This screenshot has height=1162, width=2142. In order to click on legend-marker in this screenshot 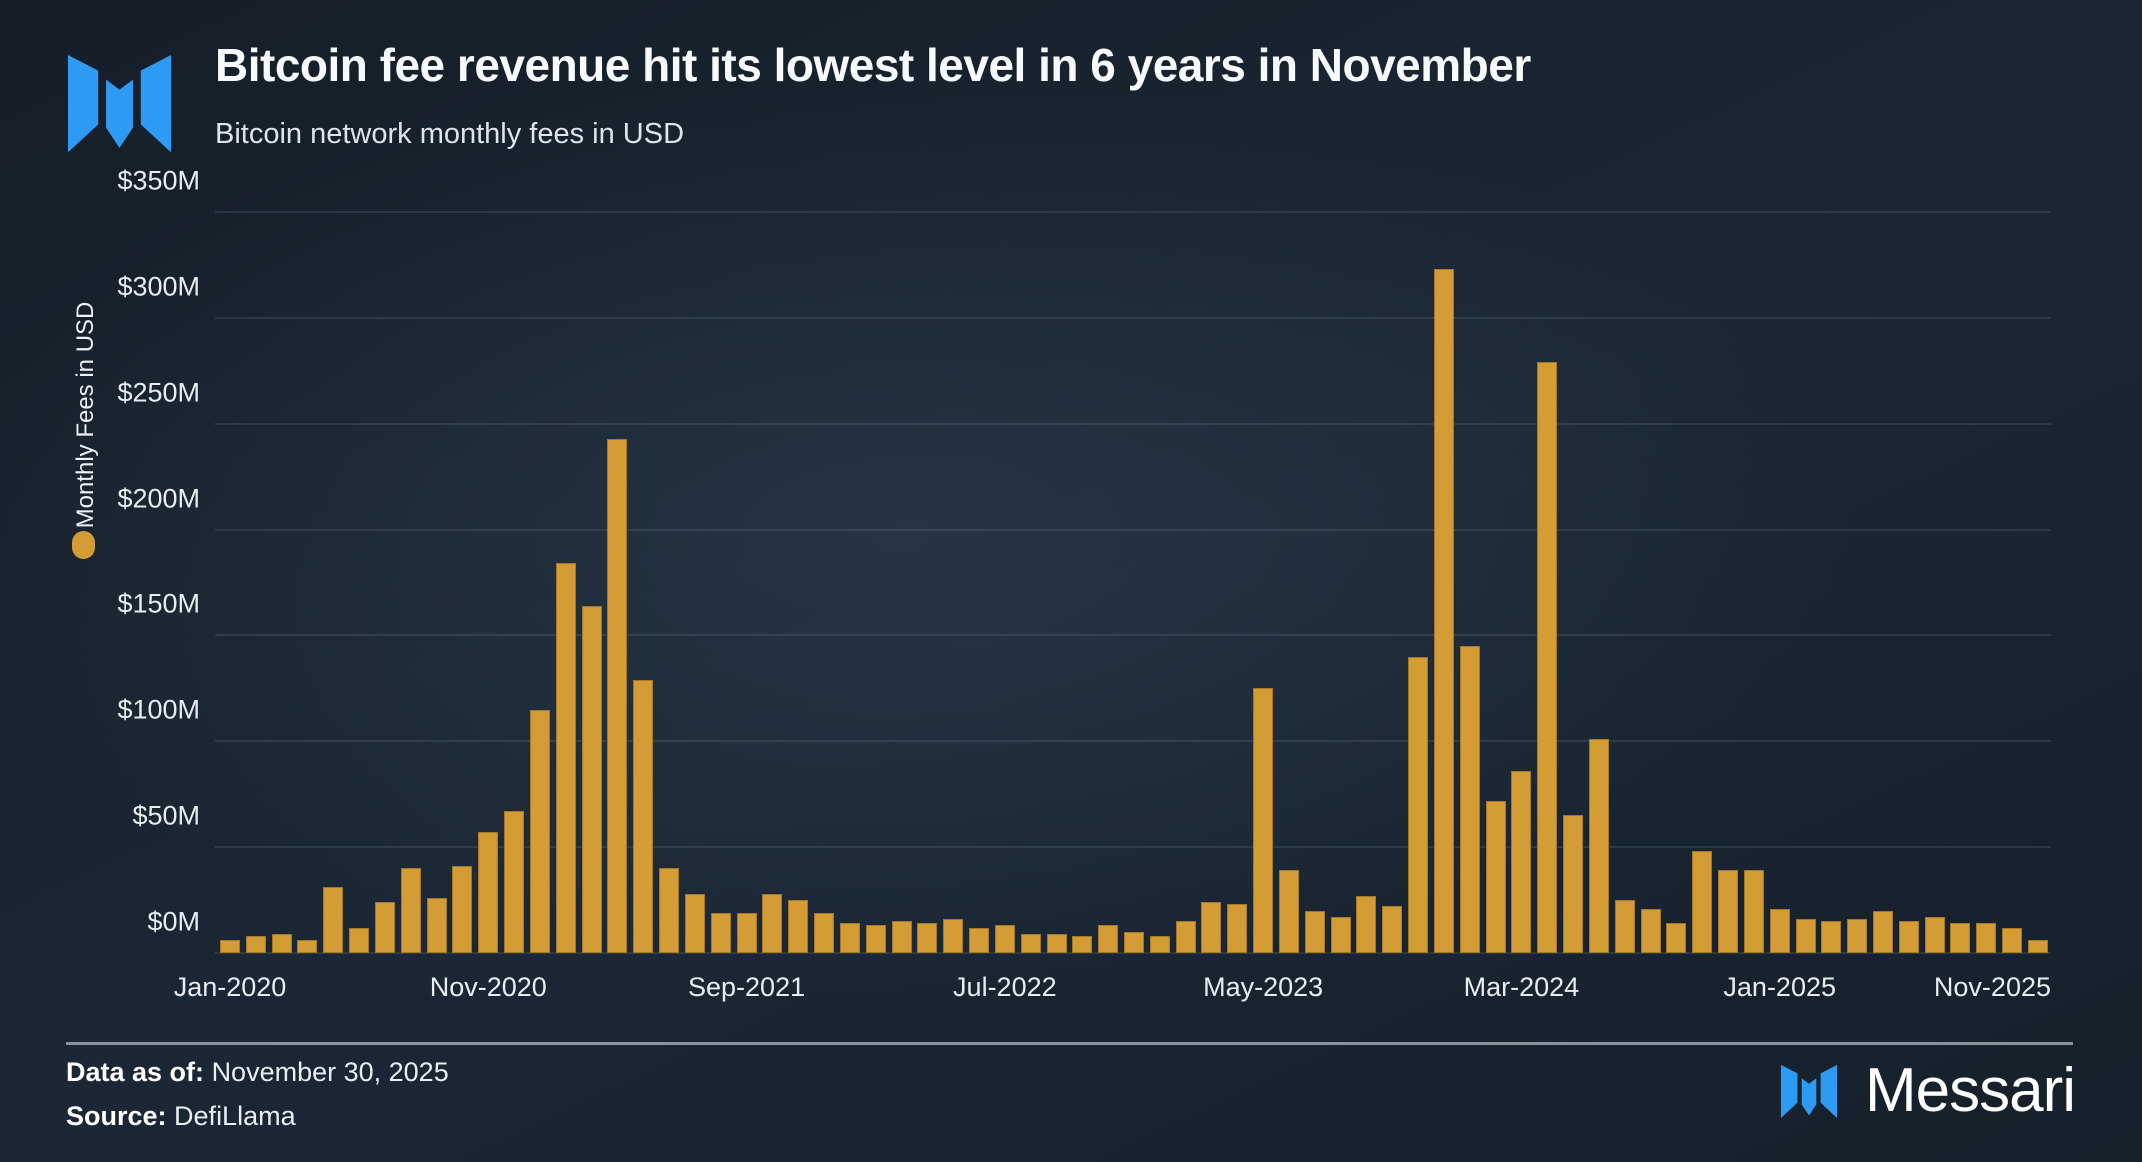, I will do `click(83, 545)`.